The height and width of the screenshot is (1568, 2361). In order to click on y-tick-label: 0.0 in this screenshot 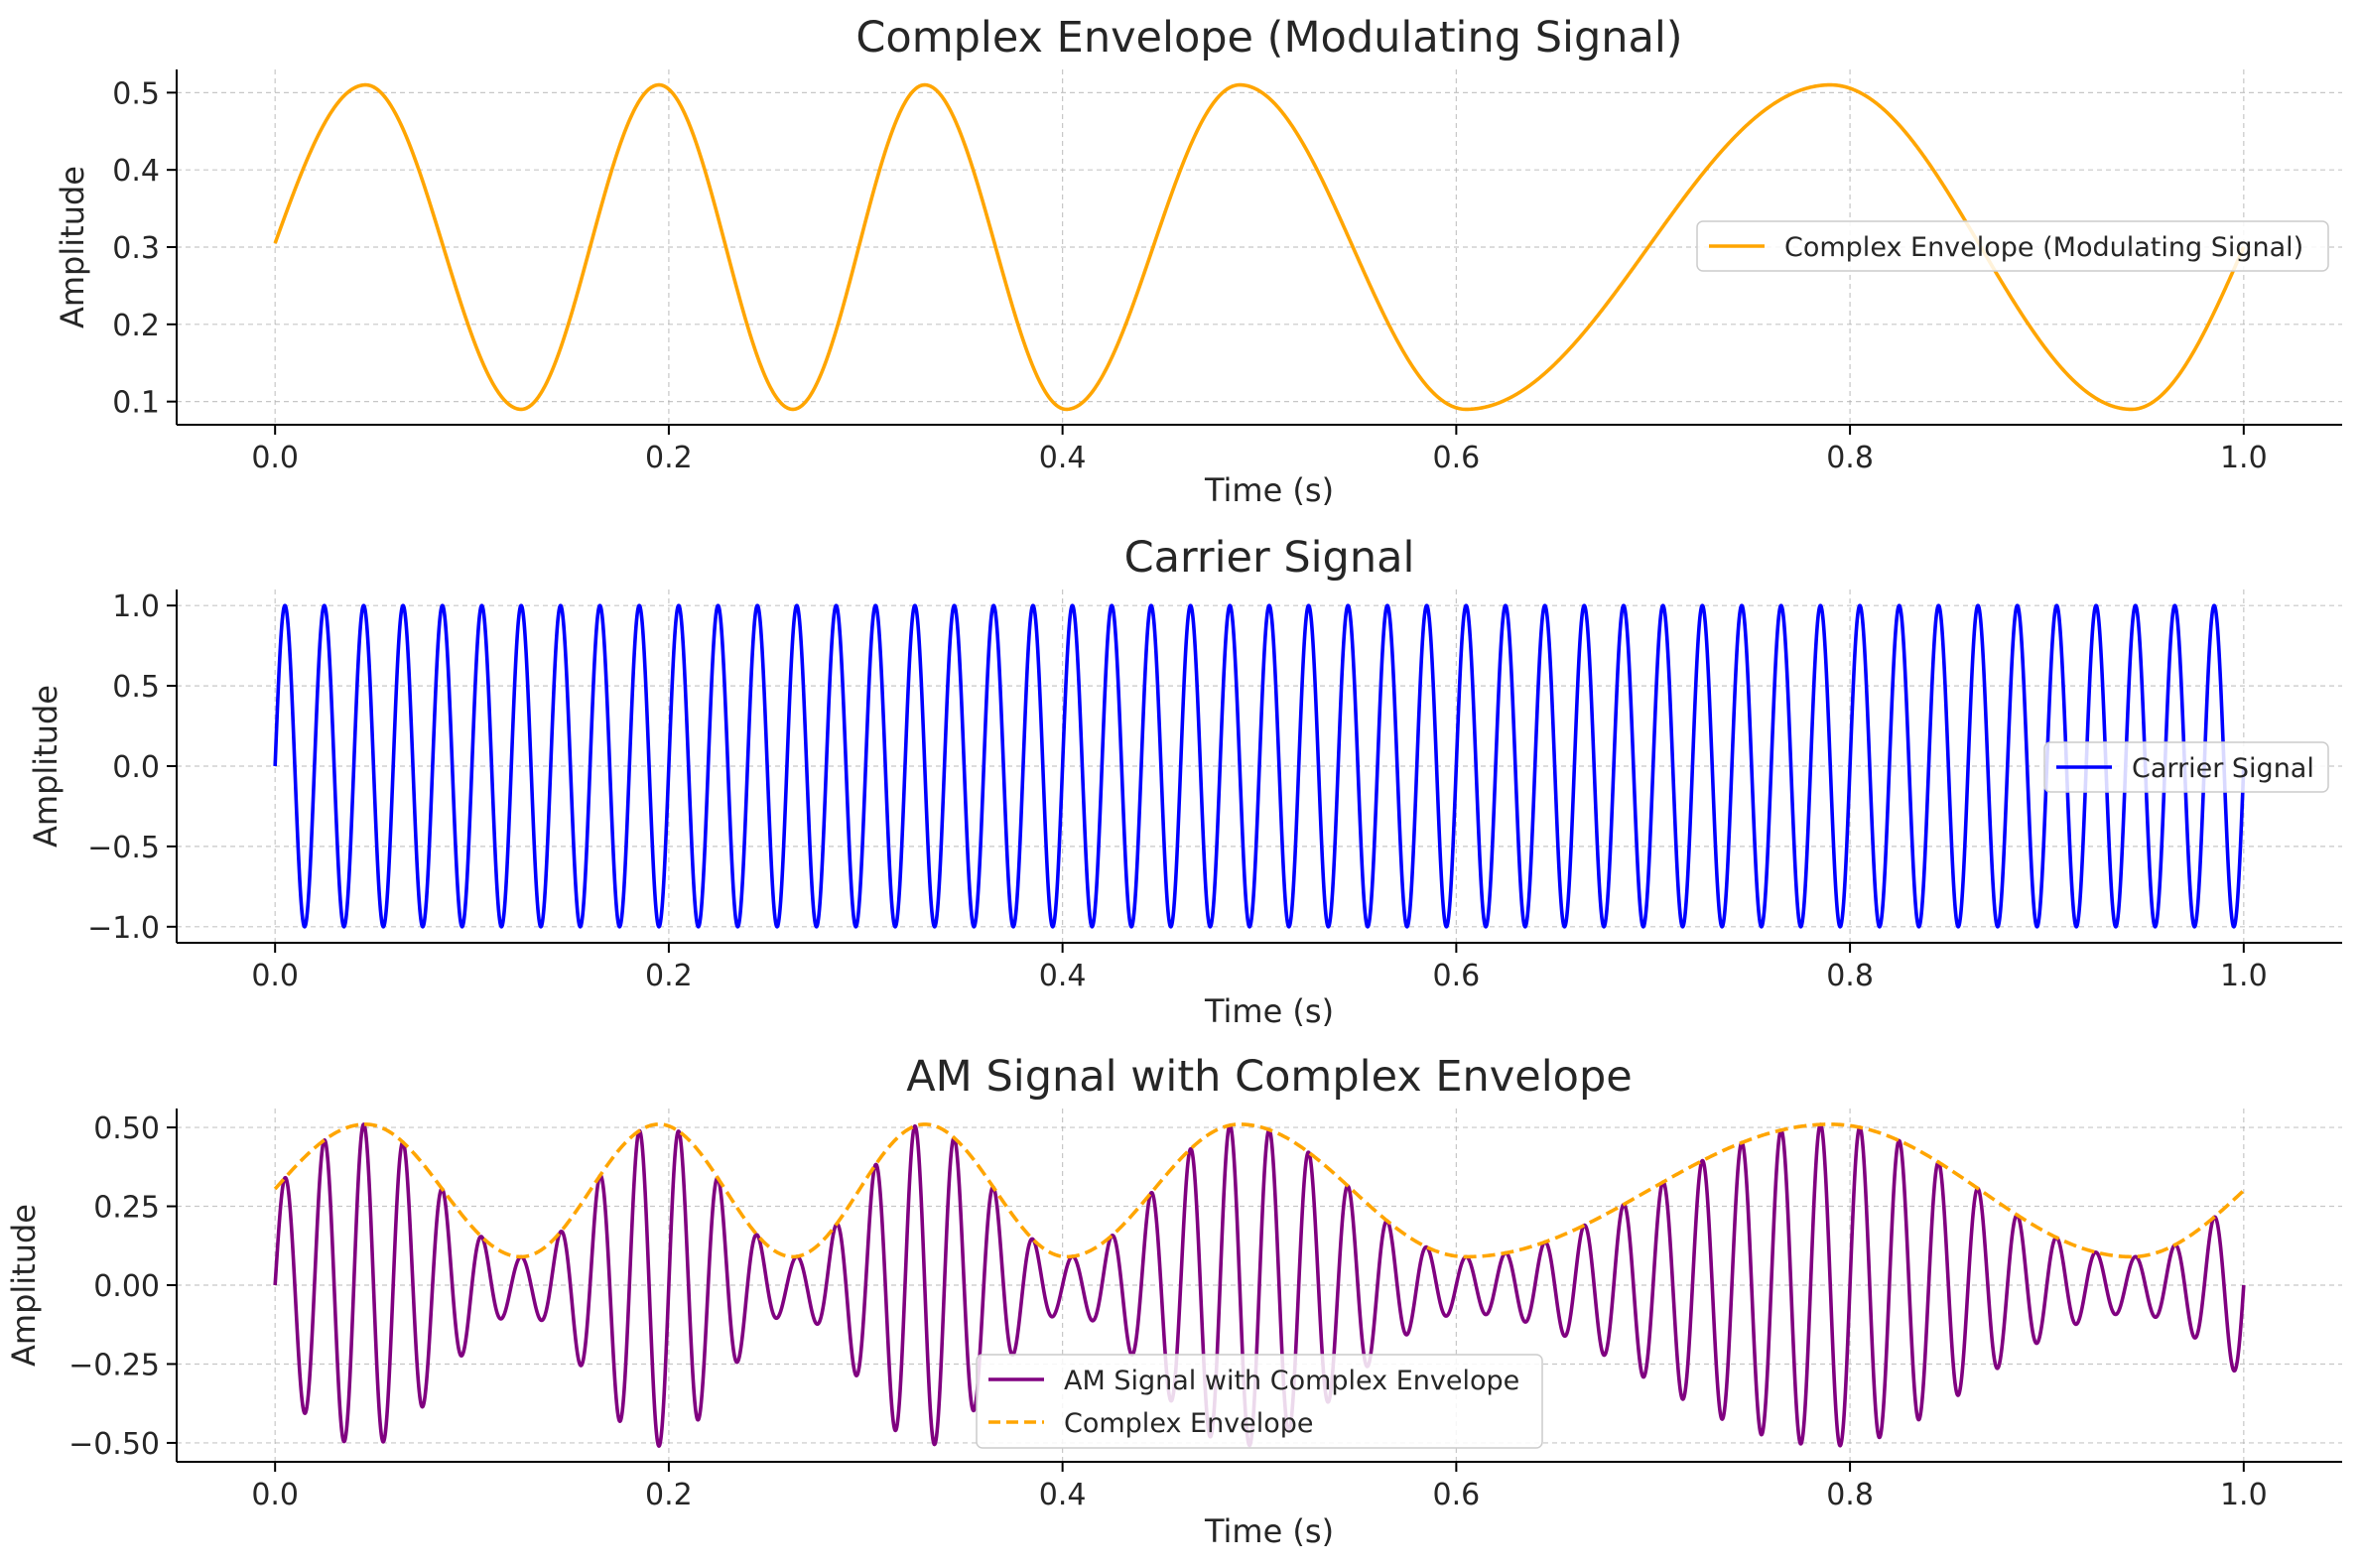, I will do `click(136, 767)`.